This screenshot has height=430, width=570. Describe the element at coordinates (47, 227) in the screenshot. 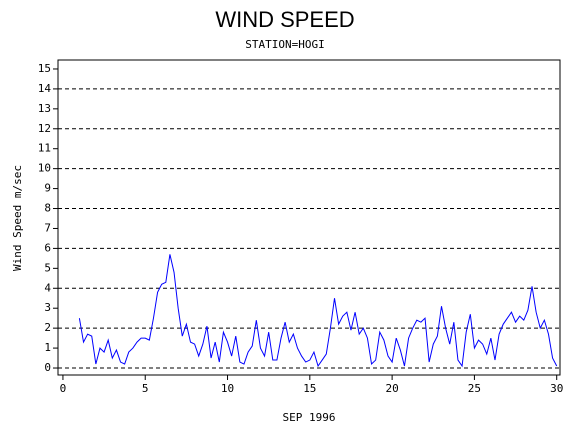

I see `y-tick-label: 7` at that location.